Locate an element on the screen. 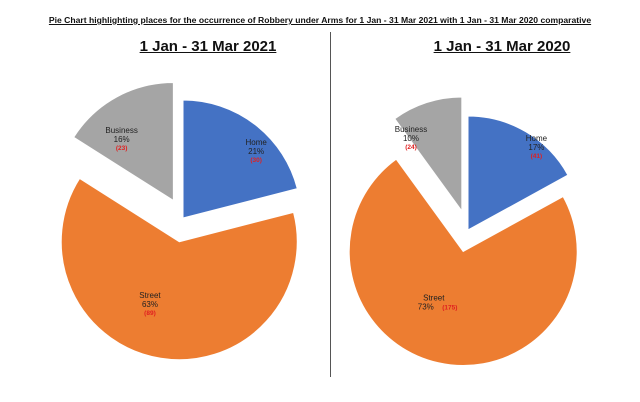 This screenshot has width=640, height=402. slice-count-street-2021: (89) is located at coordinates (150, 313).